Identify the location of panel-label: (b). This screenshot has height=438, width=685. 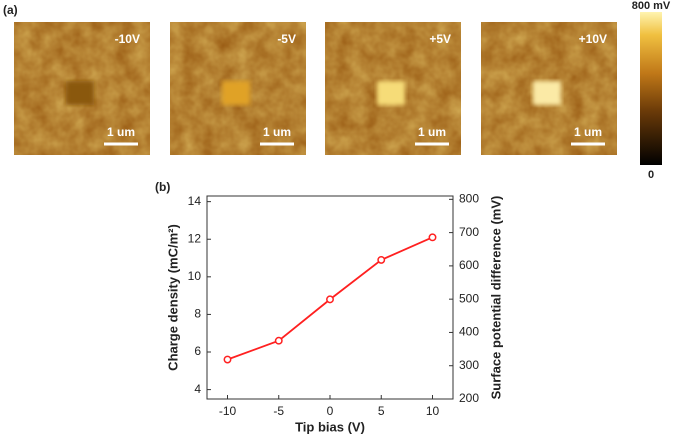
(162, 187).